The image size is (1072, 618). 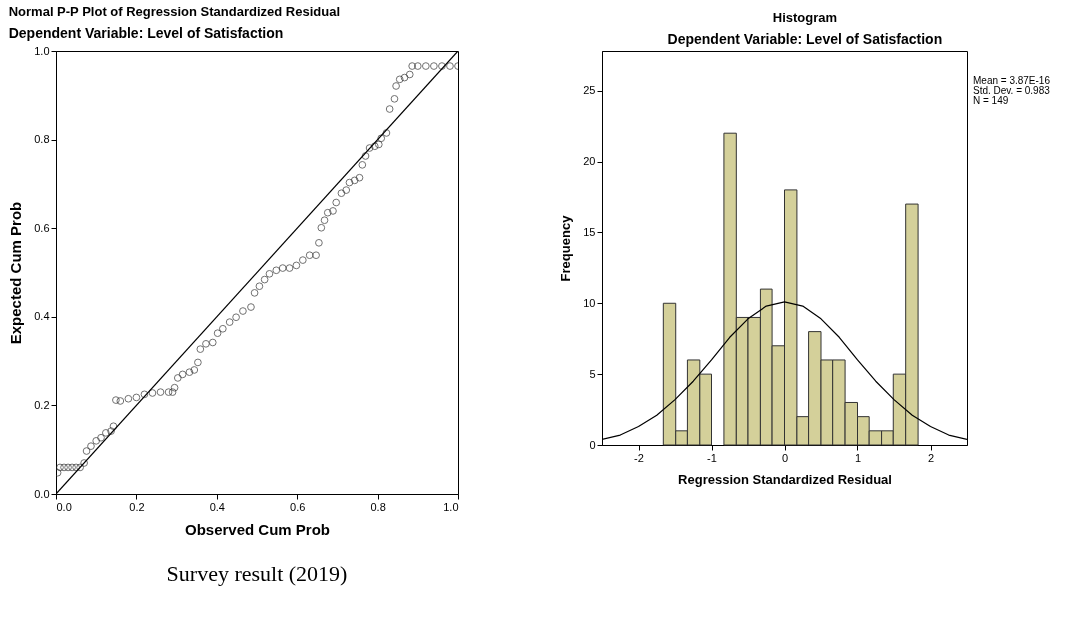 I want to click on y-tick-label: 0.0, so click(x=42, y=493).